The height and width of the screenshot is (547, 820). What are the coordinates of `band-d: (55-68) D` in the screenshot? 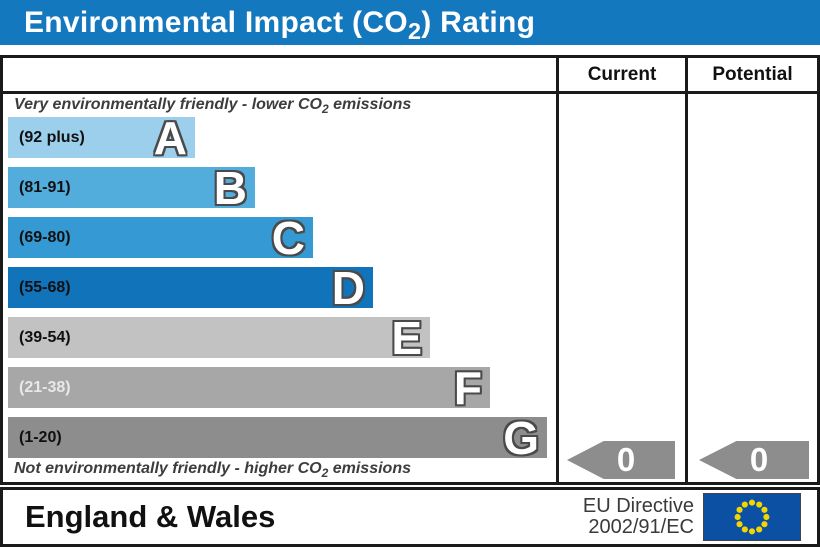 It's located at (190, 287).